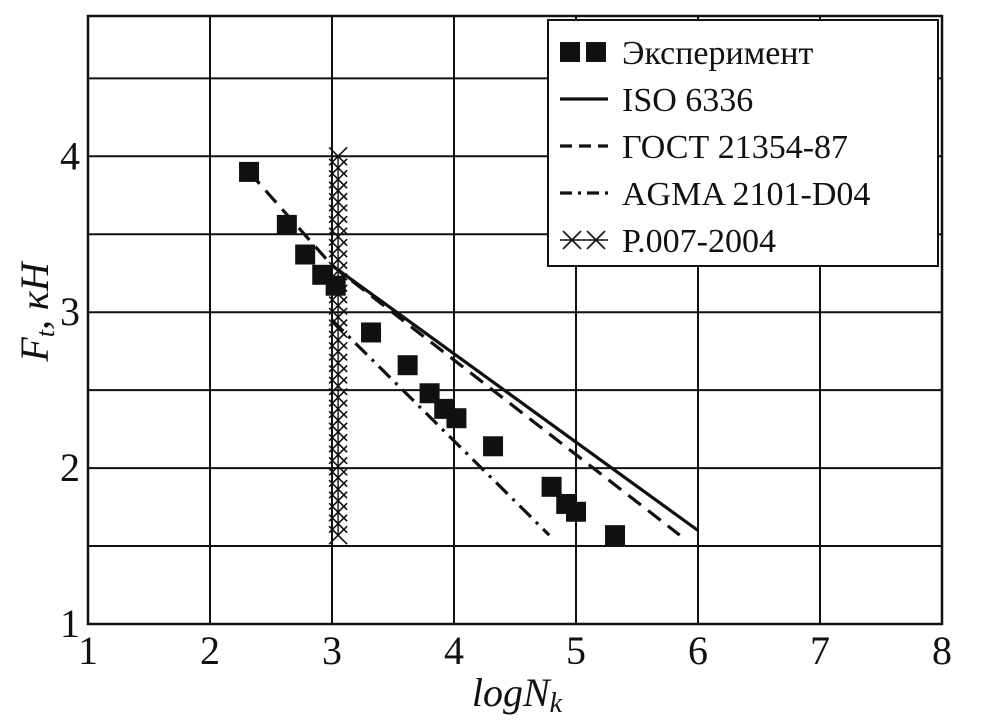 The height and width of the screenshot is (720, 992). I want to click on x-axis-label-subscript: k, so click(556, 703).